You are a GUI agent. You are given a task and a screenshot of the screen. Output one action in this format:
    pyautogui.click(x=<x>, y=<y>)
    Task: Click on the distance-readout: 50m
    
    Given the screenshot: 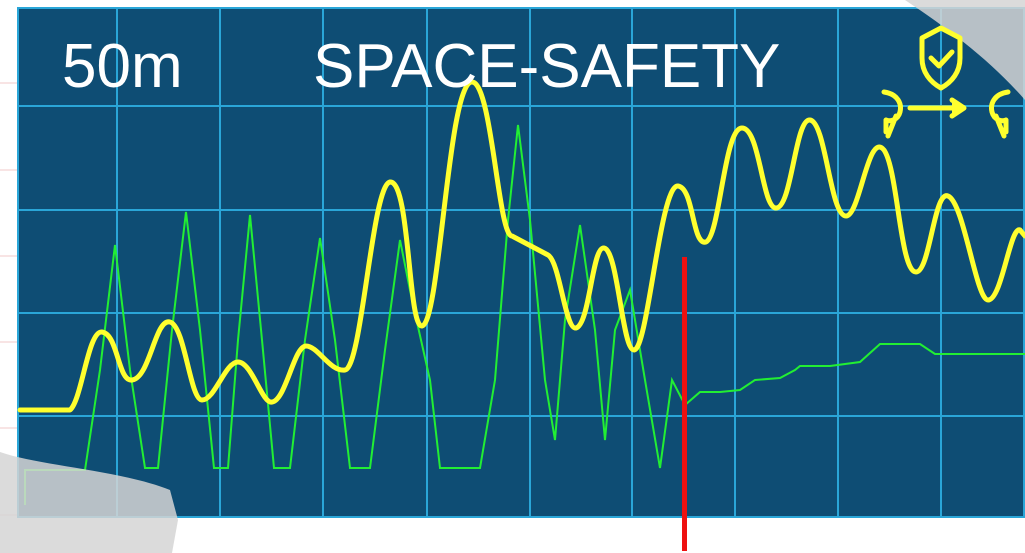 What is the action you would take?
    pyautogui.click(x=122, y=66)
    